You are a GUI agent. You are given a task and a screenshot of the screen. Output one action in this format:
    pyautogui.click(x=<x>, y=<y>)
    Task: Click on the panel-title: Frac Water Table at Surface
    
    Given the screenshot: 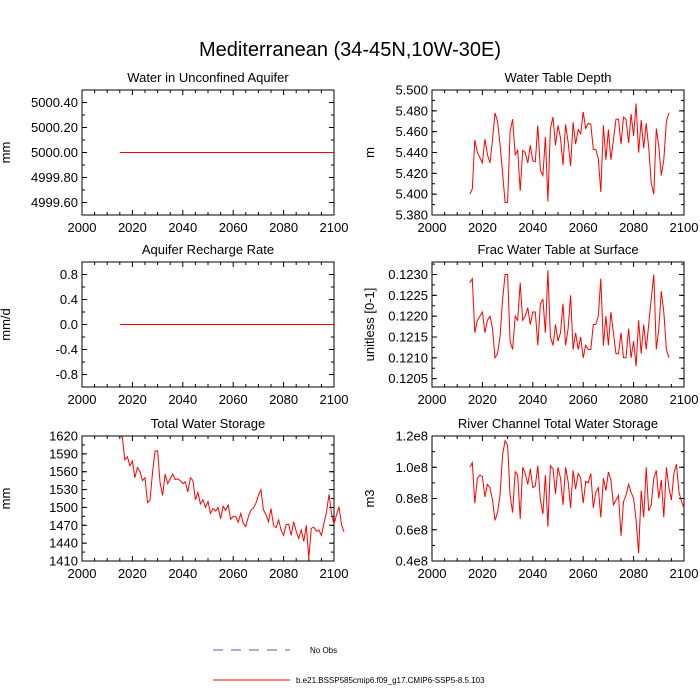 What is the action you would take?
    pyautogui.click(x=557, y=249)
    